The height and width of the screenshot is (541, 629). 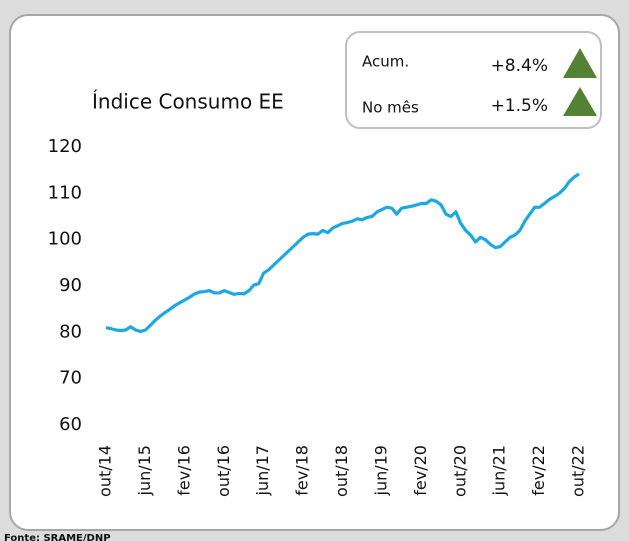 What do you see at coordinates (70, 285) in the screenshot?
I see `y-tick-label: 90` at bounding box center [70, 285].